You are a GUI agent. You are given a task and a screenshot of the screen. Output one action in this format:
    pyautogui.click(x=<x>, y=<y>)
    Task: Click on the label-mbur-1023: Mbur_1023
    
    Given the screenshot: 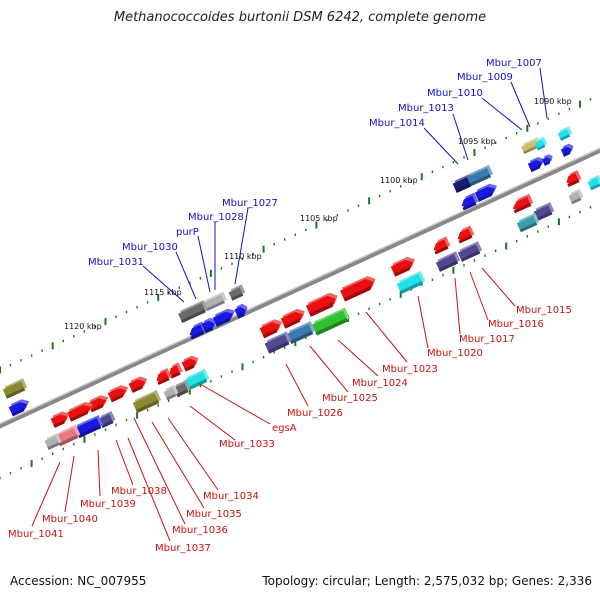 What is the action you would take?
    pyautogui.click(x=410, y=369)
    